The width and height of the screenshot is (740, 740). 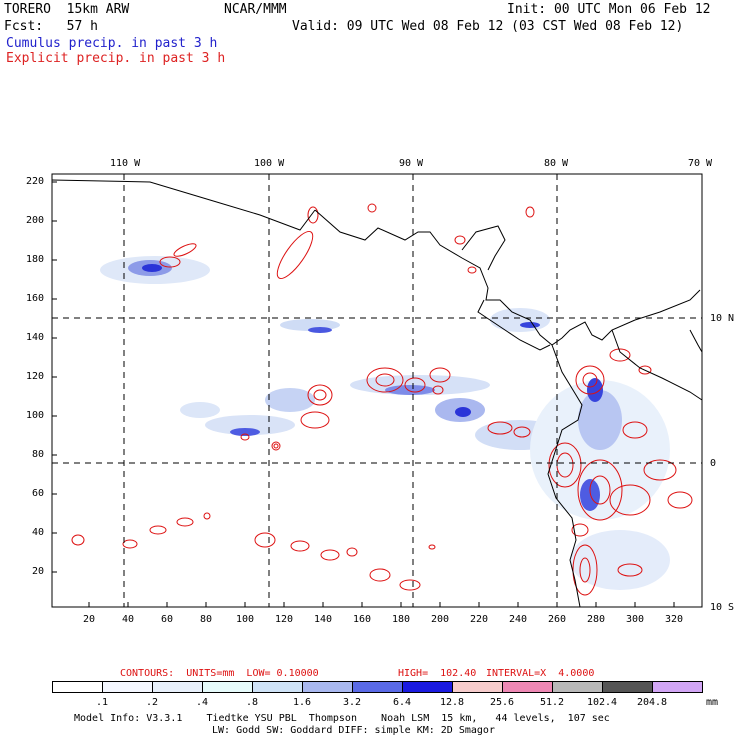 What do you see at coordinates (540, 673) in the screenshot?
I see `contour-interval: INTERVAL=X 4.0000` at bounding box center [540, 673].